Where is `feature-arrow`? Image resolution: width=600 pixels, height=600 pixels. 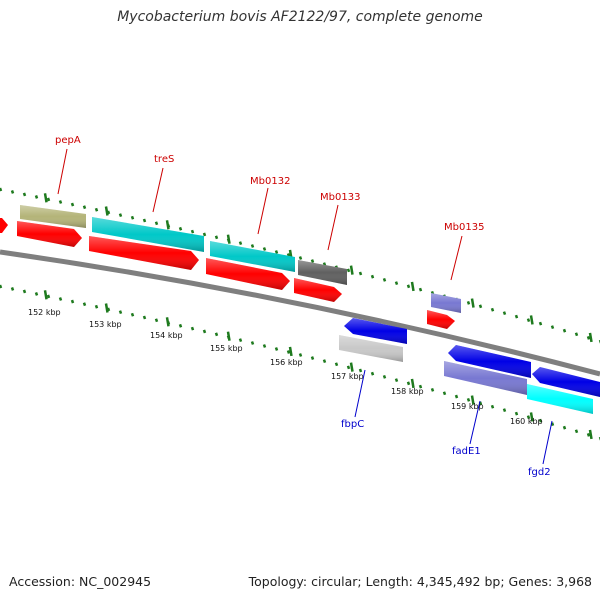
feature-arrow is located at coordinates (4, 225).